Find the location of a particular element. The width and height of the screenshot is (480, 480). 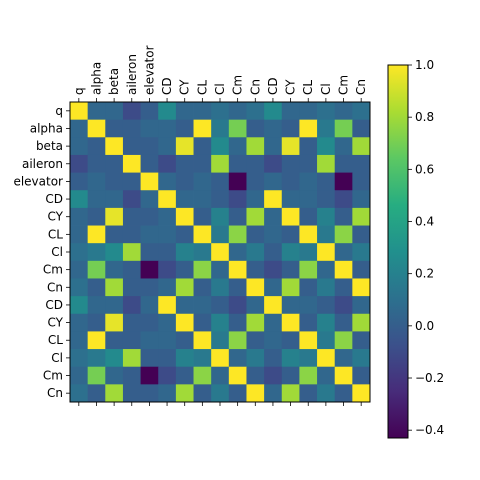

y-tick-label: CD is located at coordinates (54, 305).